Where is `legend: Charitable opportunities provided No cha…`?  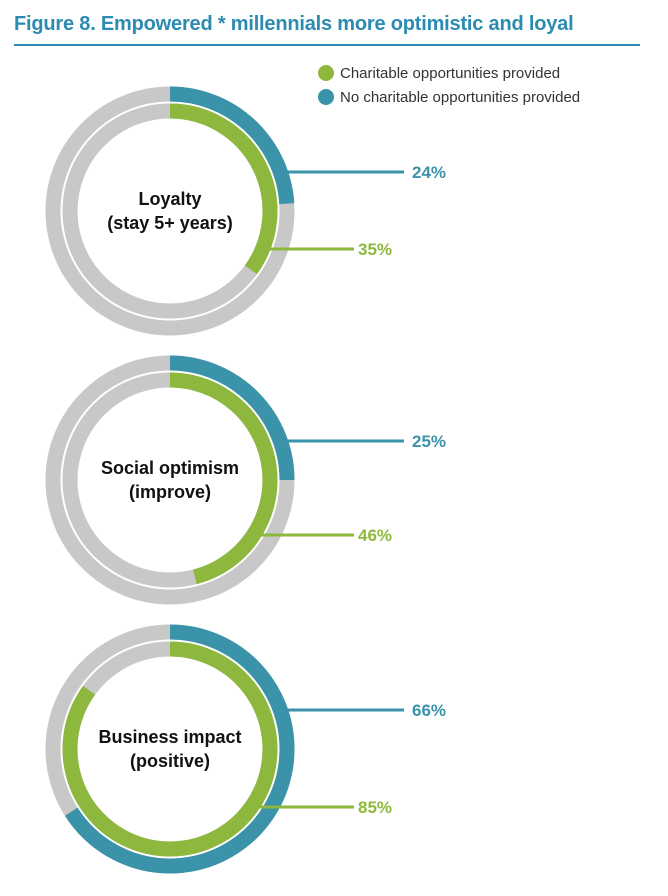
legend: Charitable opportunities provided No cha… is located at coordinates (449, 85).